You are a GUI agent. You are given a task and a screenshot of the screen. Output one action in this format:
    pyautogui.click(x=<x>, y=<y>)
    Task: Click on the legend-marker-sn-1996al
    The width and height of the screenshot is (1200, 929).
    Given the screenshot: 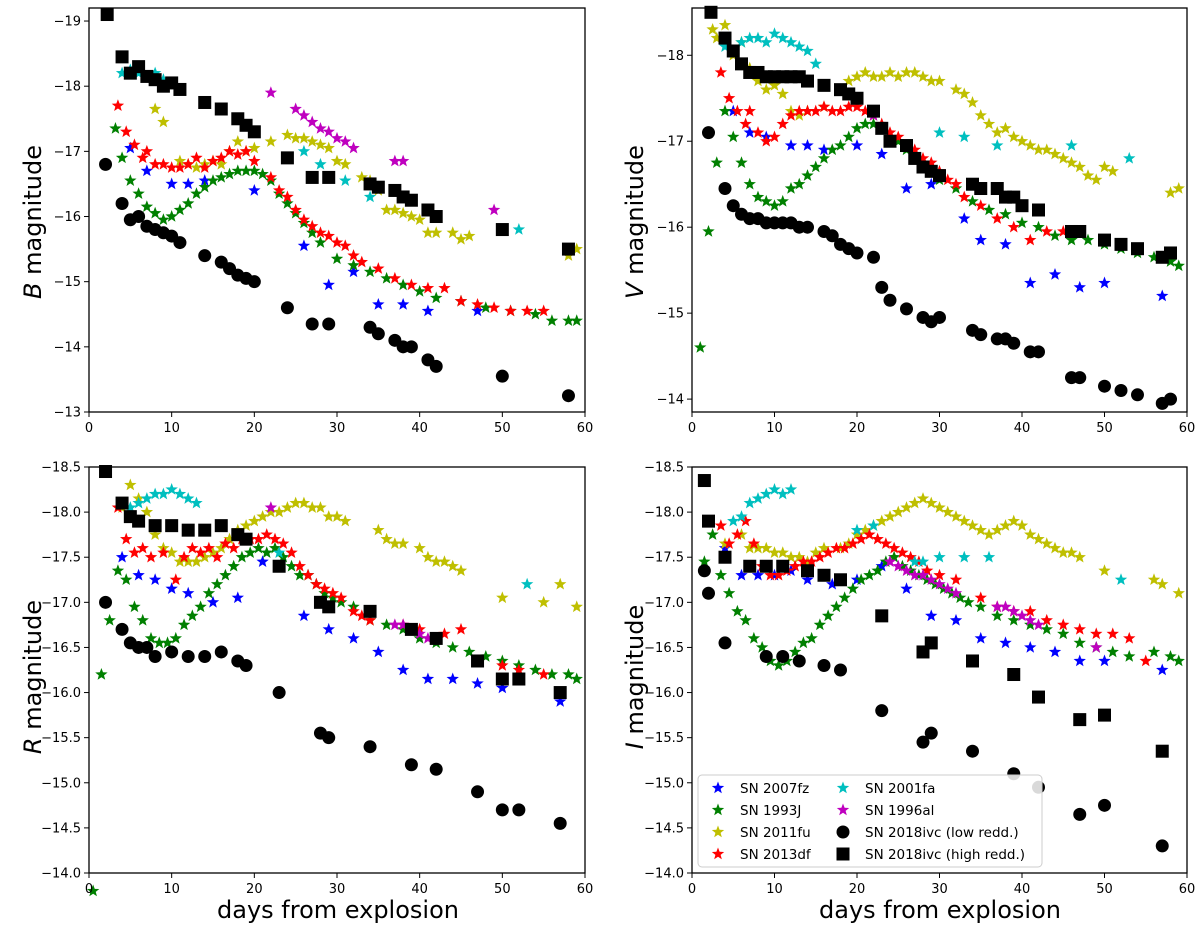 What is the action you would take?
    pyautogui.click(x=843, y=809)
    